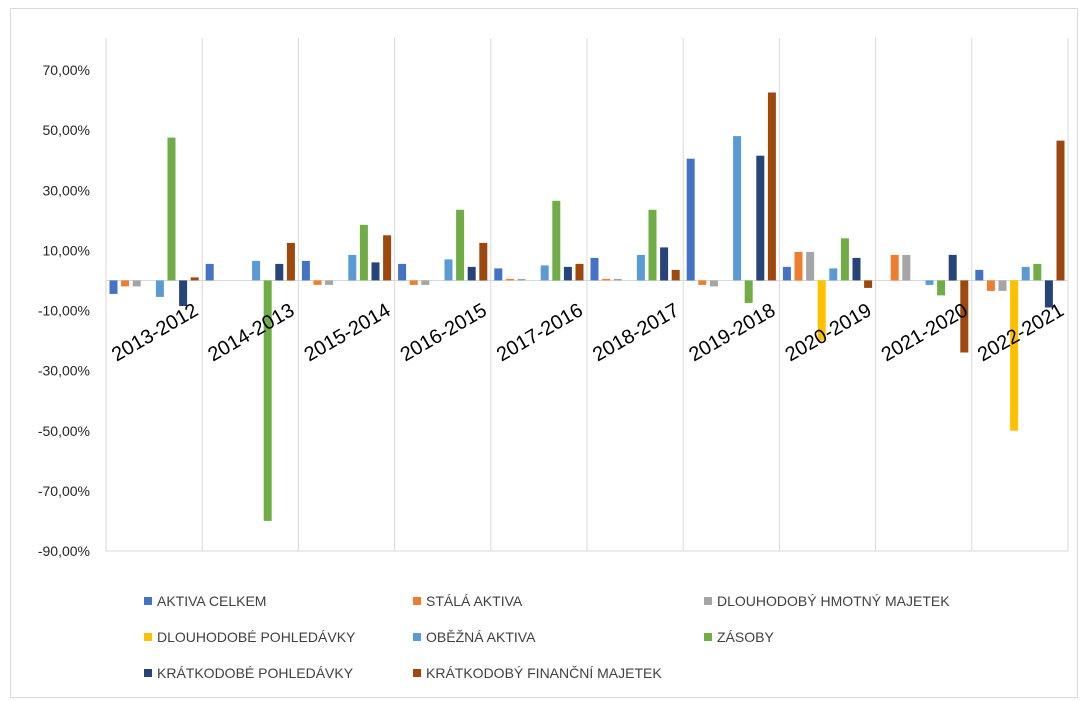 This screenshot has width=1089, height=701. What do you see at coordinates (155, 332) in the screenshot?
I see `category-label: 2013-2012` at bounding box center [155, 332].